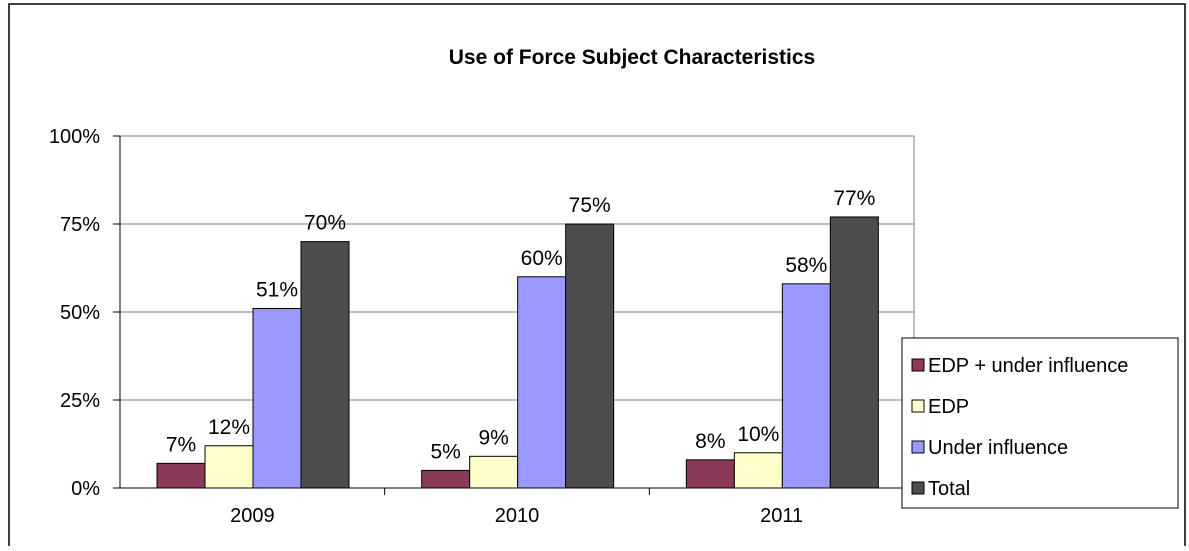  I want to click on legend-box, so click(1040, 423).